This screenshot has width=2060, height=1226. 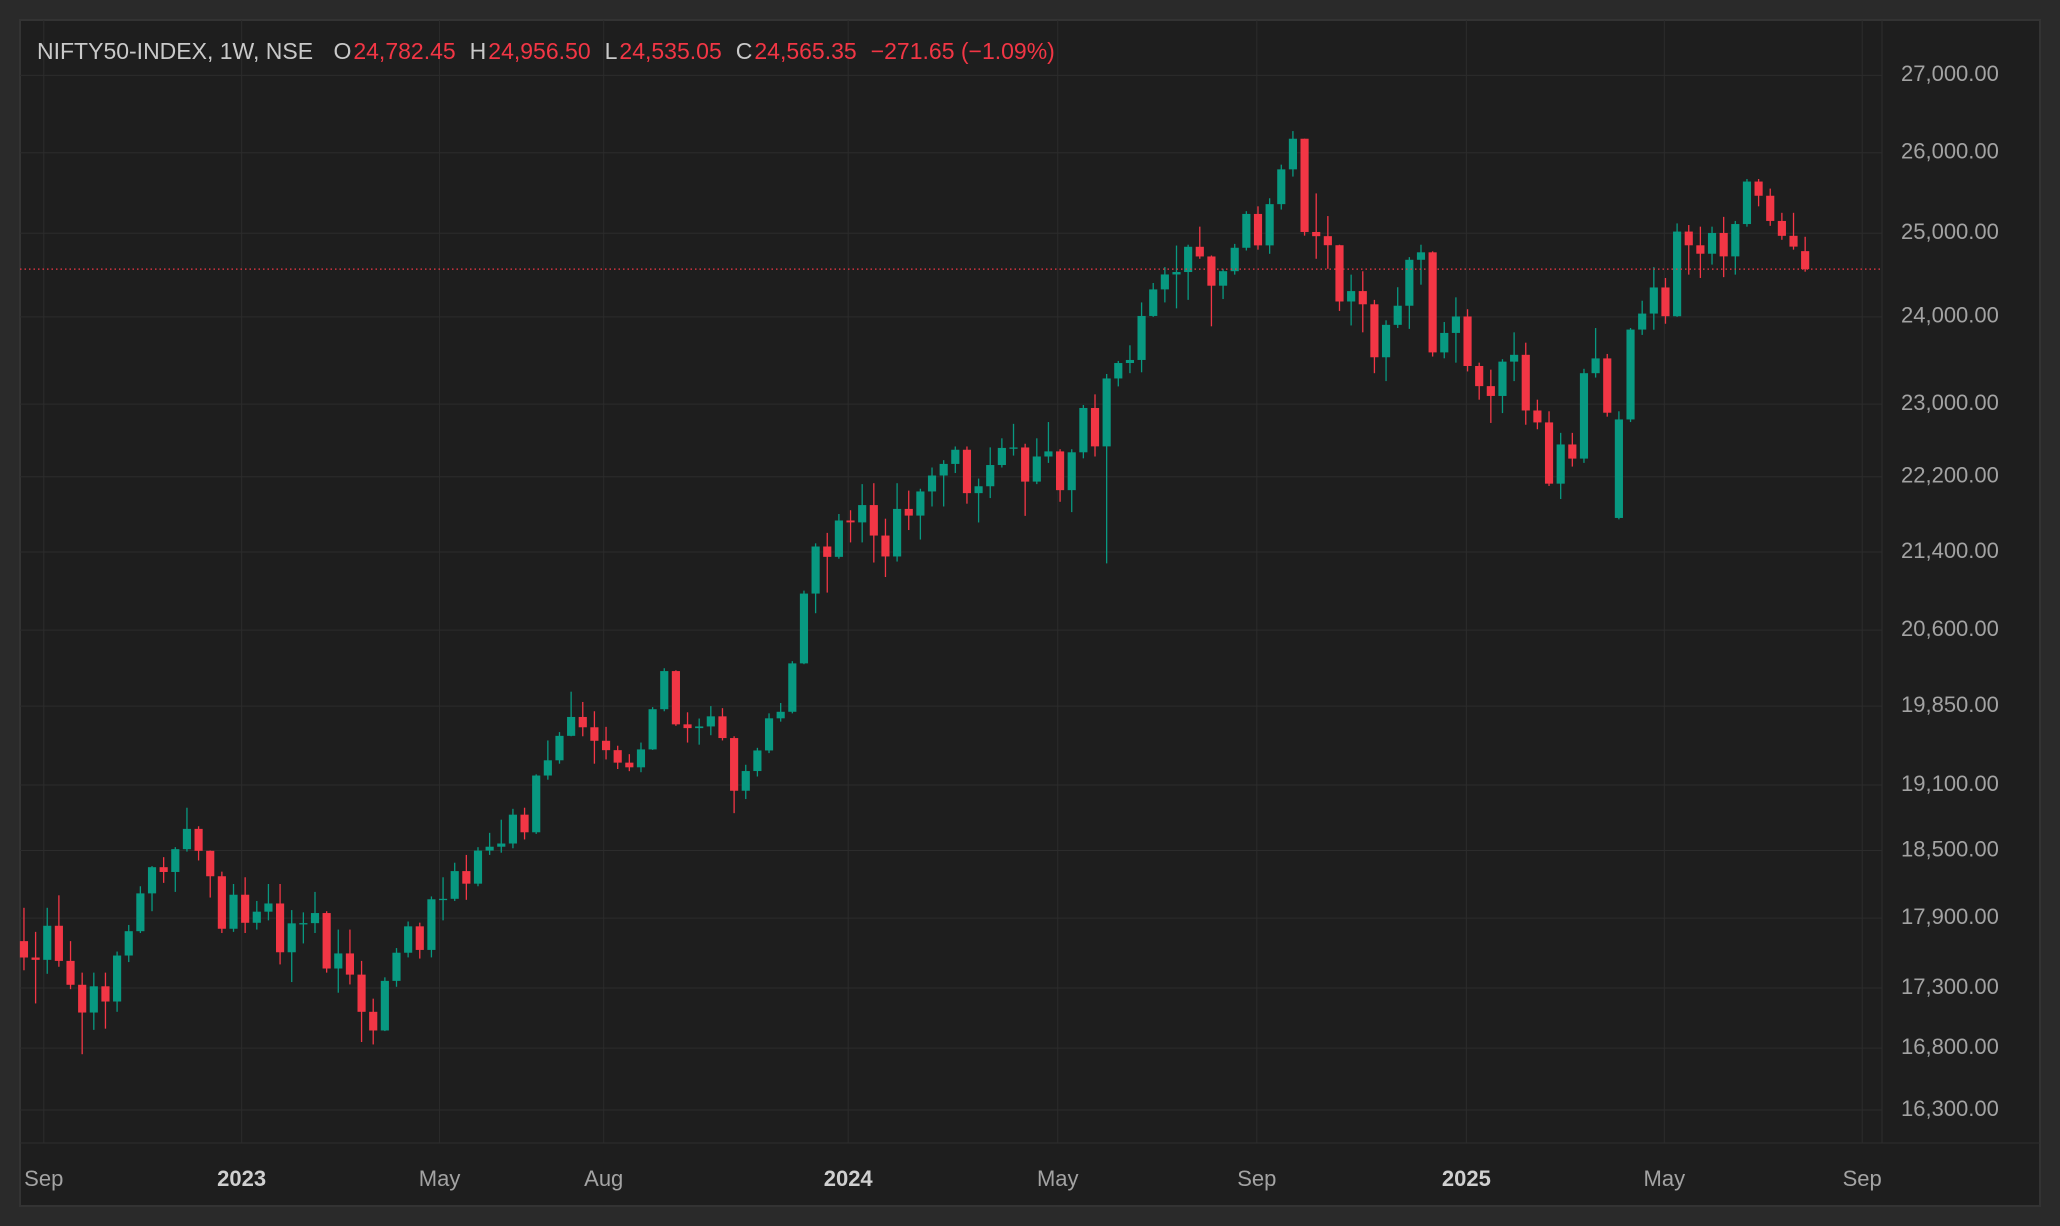 What do you see at coordinates (849, 1178) in the screenshot?
I see `x-tick-label: 2024` at bounding box center [849, 1178].